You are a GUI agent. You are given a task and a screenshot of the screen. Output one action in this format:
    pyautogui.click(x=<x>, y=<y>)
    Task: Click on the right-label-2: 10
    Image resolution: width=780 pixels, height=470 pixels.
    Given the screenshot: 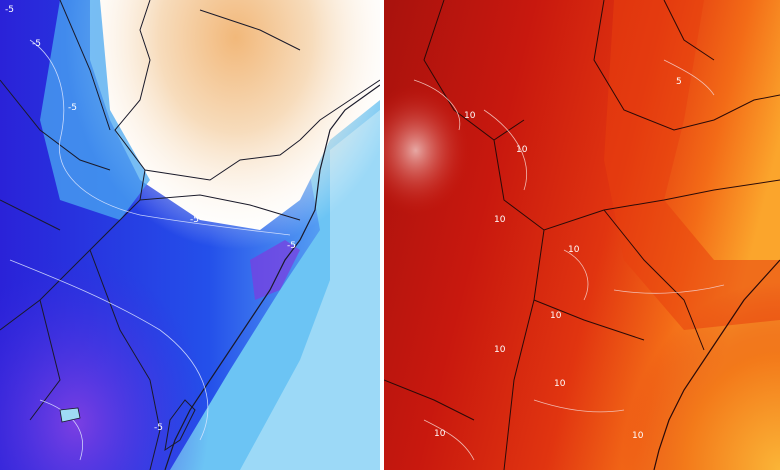 What is the action you would take?
    pyautogui.click(x=522, y=150)
    